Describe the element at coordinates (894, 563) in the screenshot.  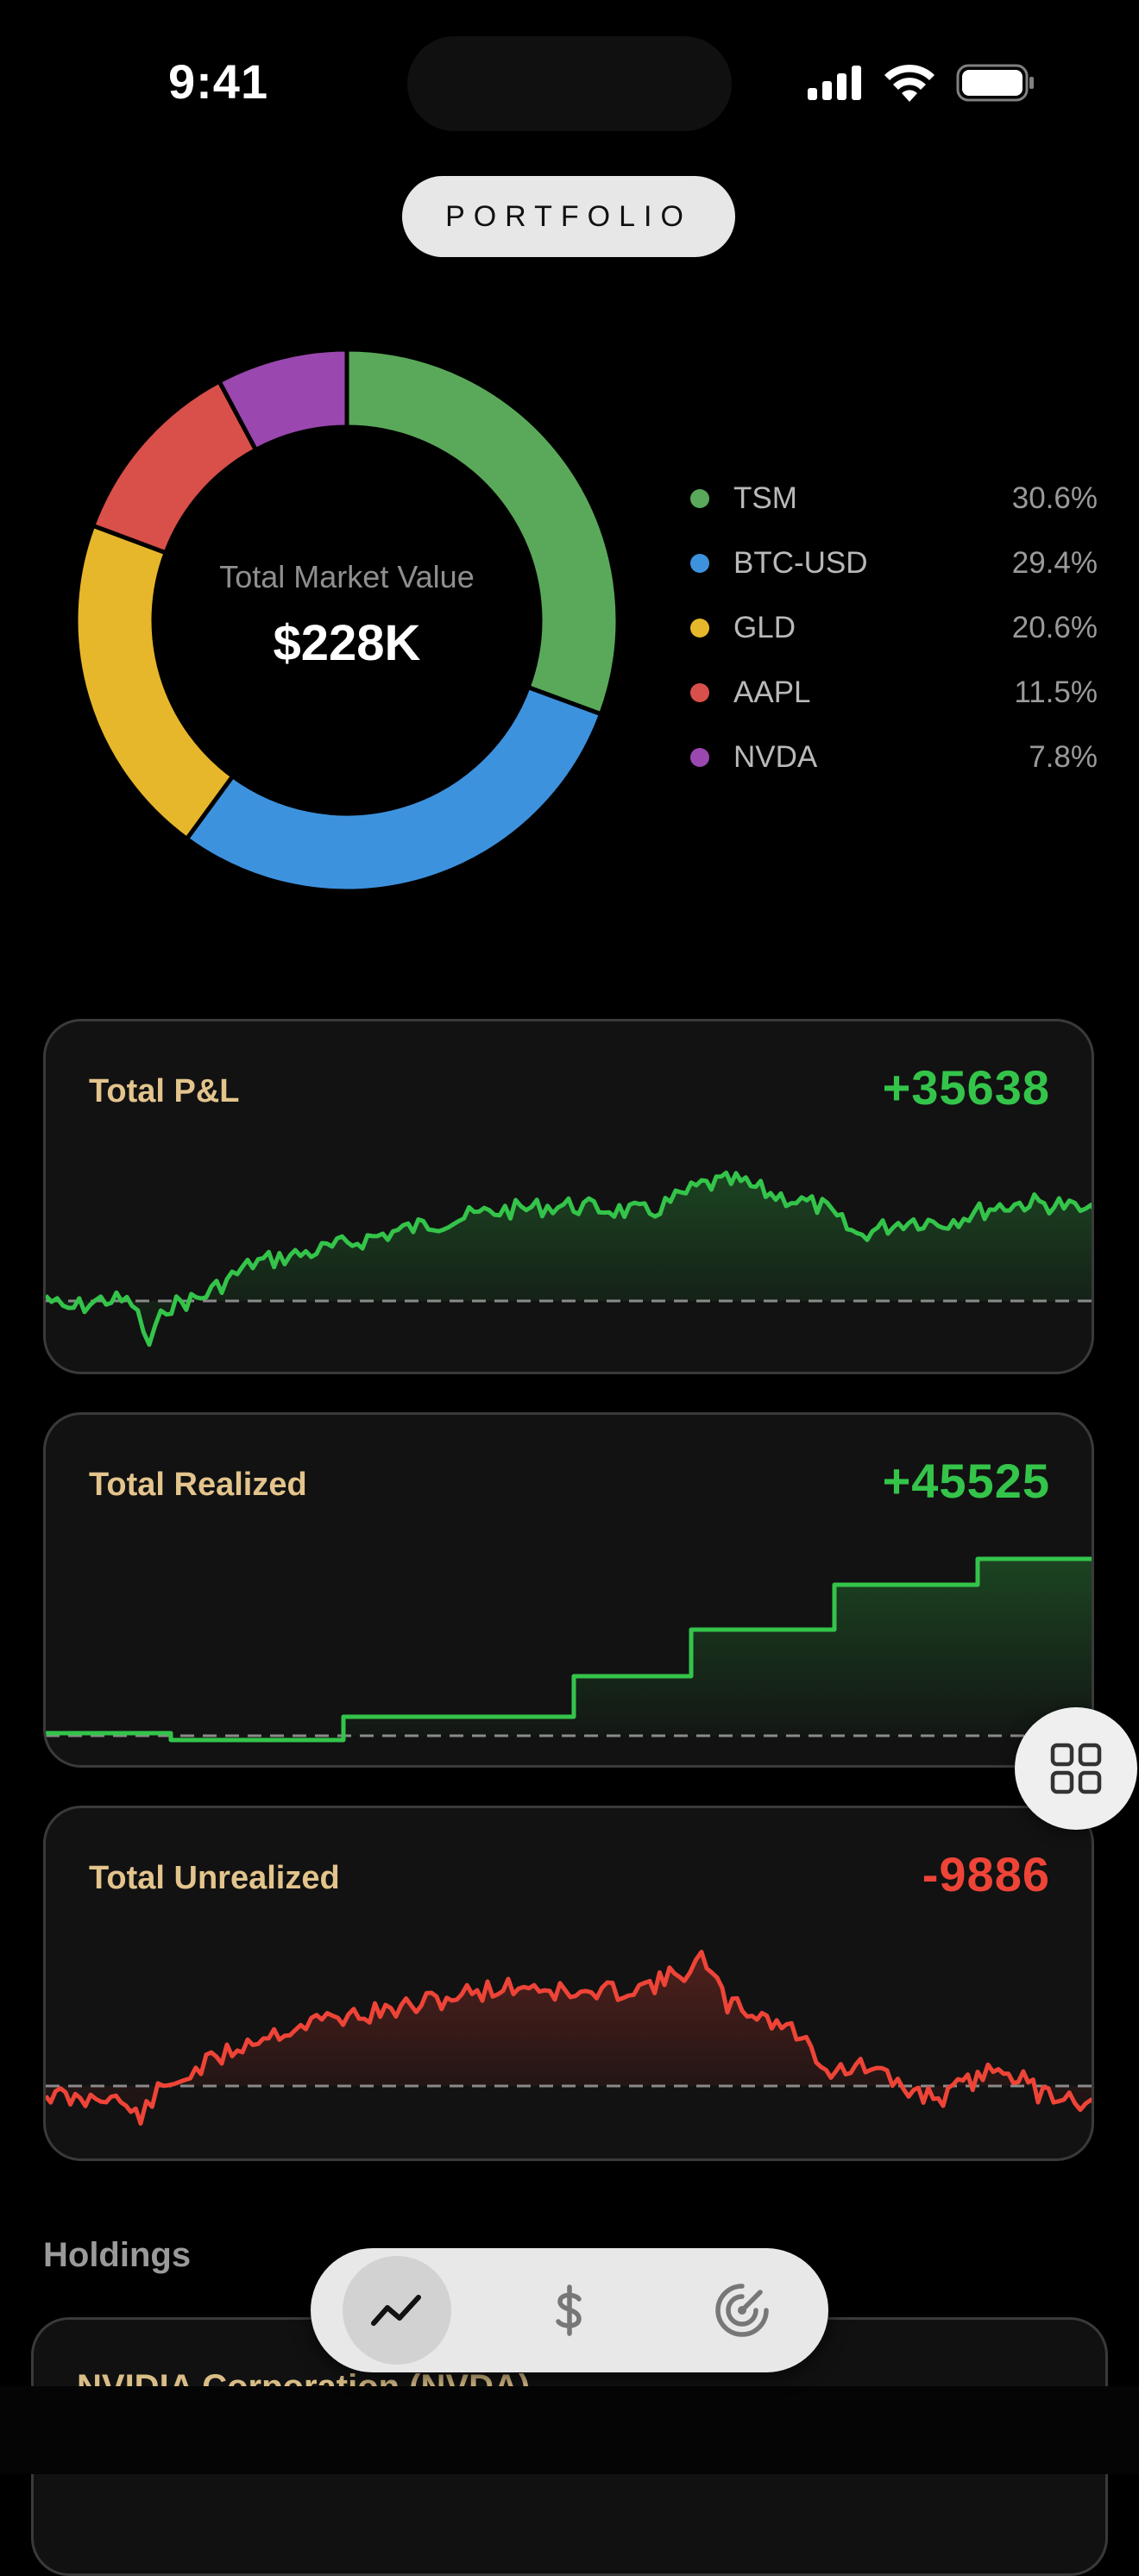
I see `legend-item-btc-usd: BTC-USD 29.4%` at that location.